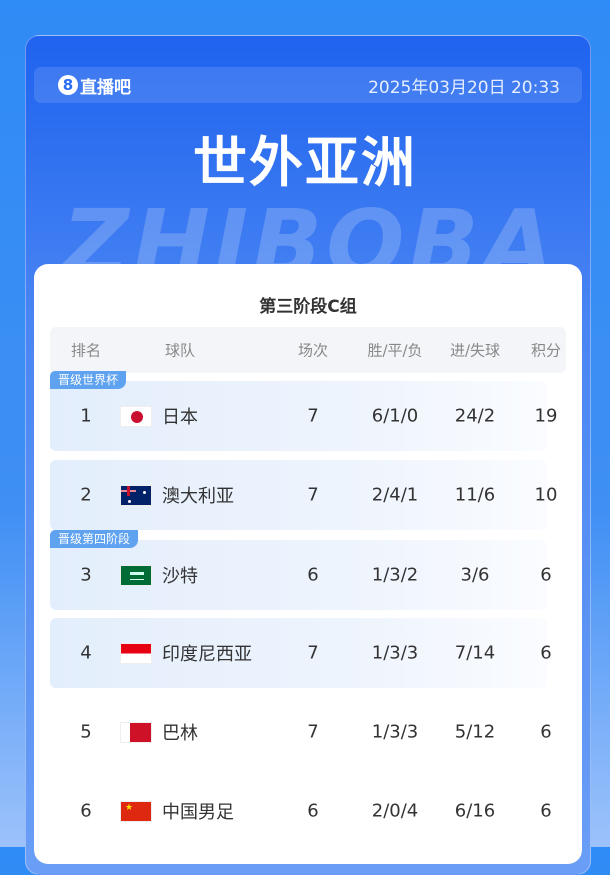 The width and height of the screenshot is (610, 875). What do you see at coordinates (305, 162) in the screenshot?
I see `page-title: 世外亚洲` at bounding box center [305, 162].